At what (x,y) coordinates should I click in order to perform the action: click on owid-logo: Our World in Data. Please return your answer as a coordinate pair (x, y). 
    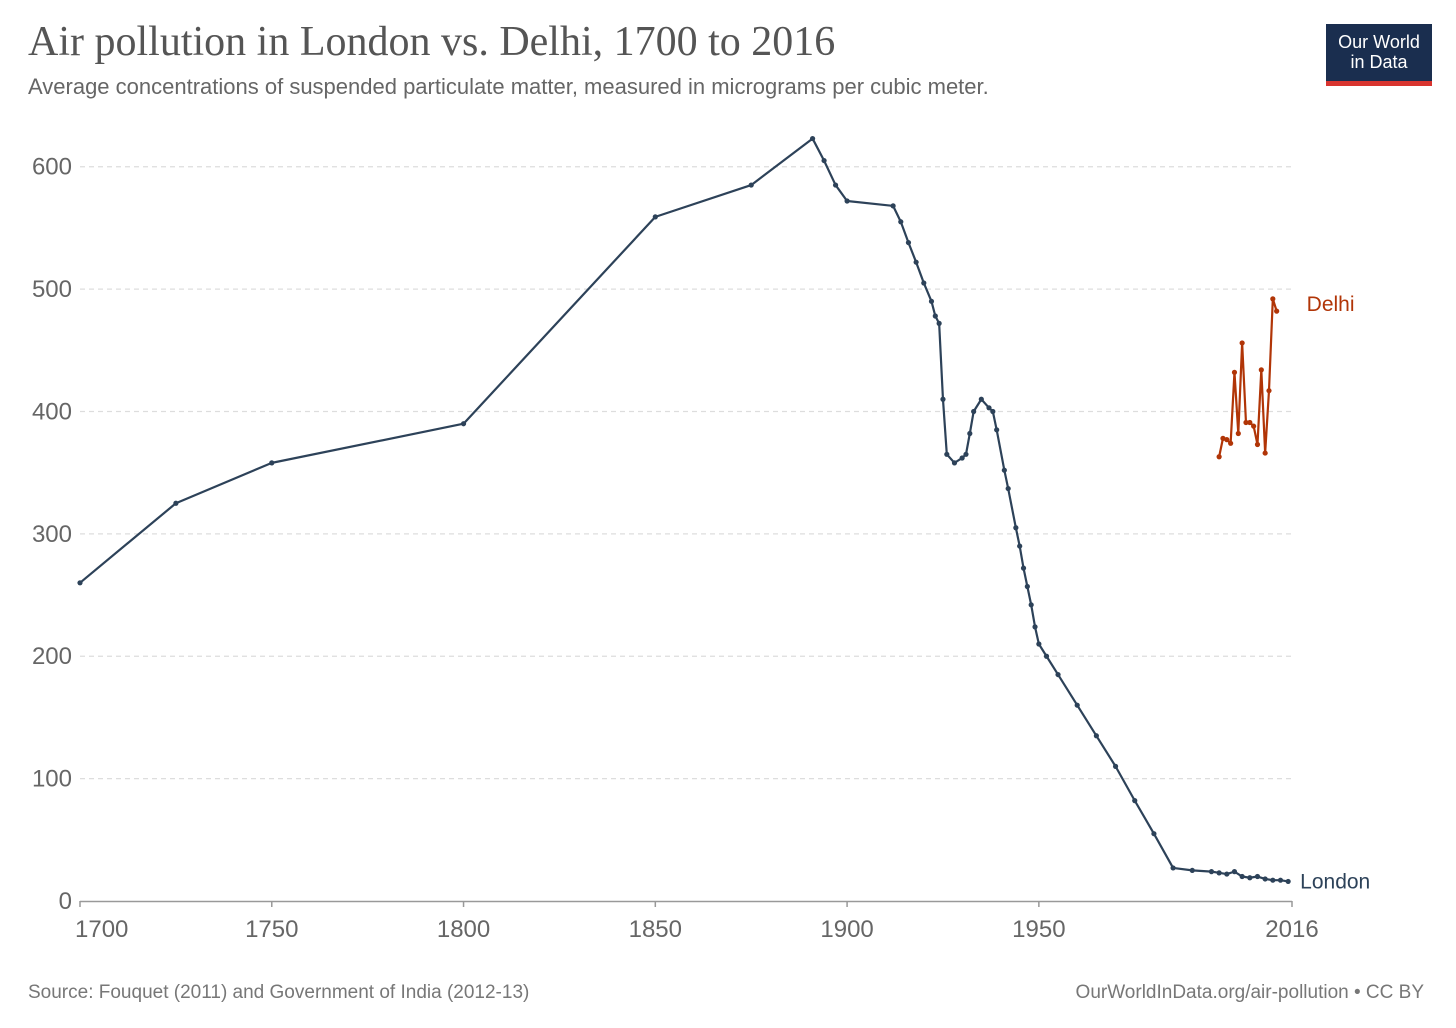
    Looking at the image, I should click on (1379, 55).